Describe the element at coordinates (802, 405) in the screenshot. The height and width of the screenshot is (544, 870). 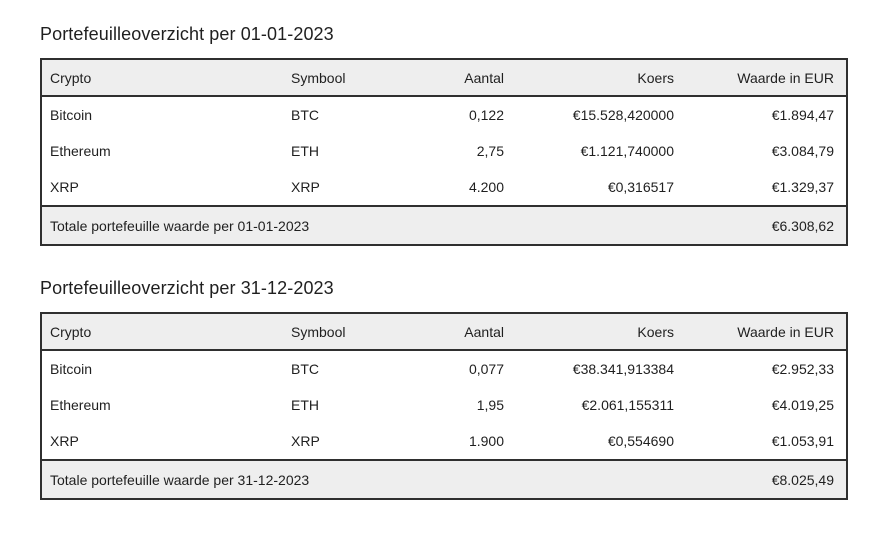
I see `cell-value-eur: €4.019,25` at that location.